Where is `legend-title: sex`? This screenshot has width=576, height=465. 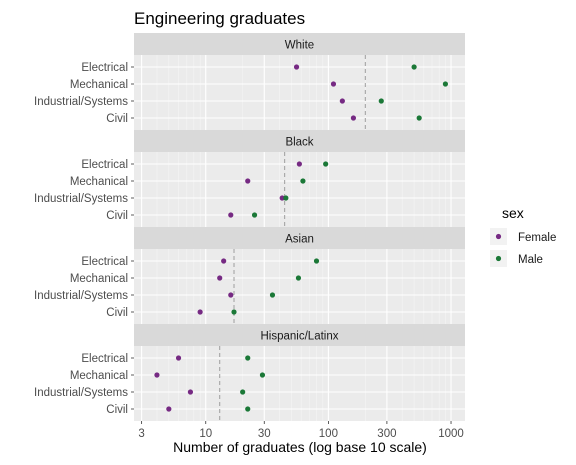 legend-title: sex is located at coordinates (513, 213).